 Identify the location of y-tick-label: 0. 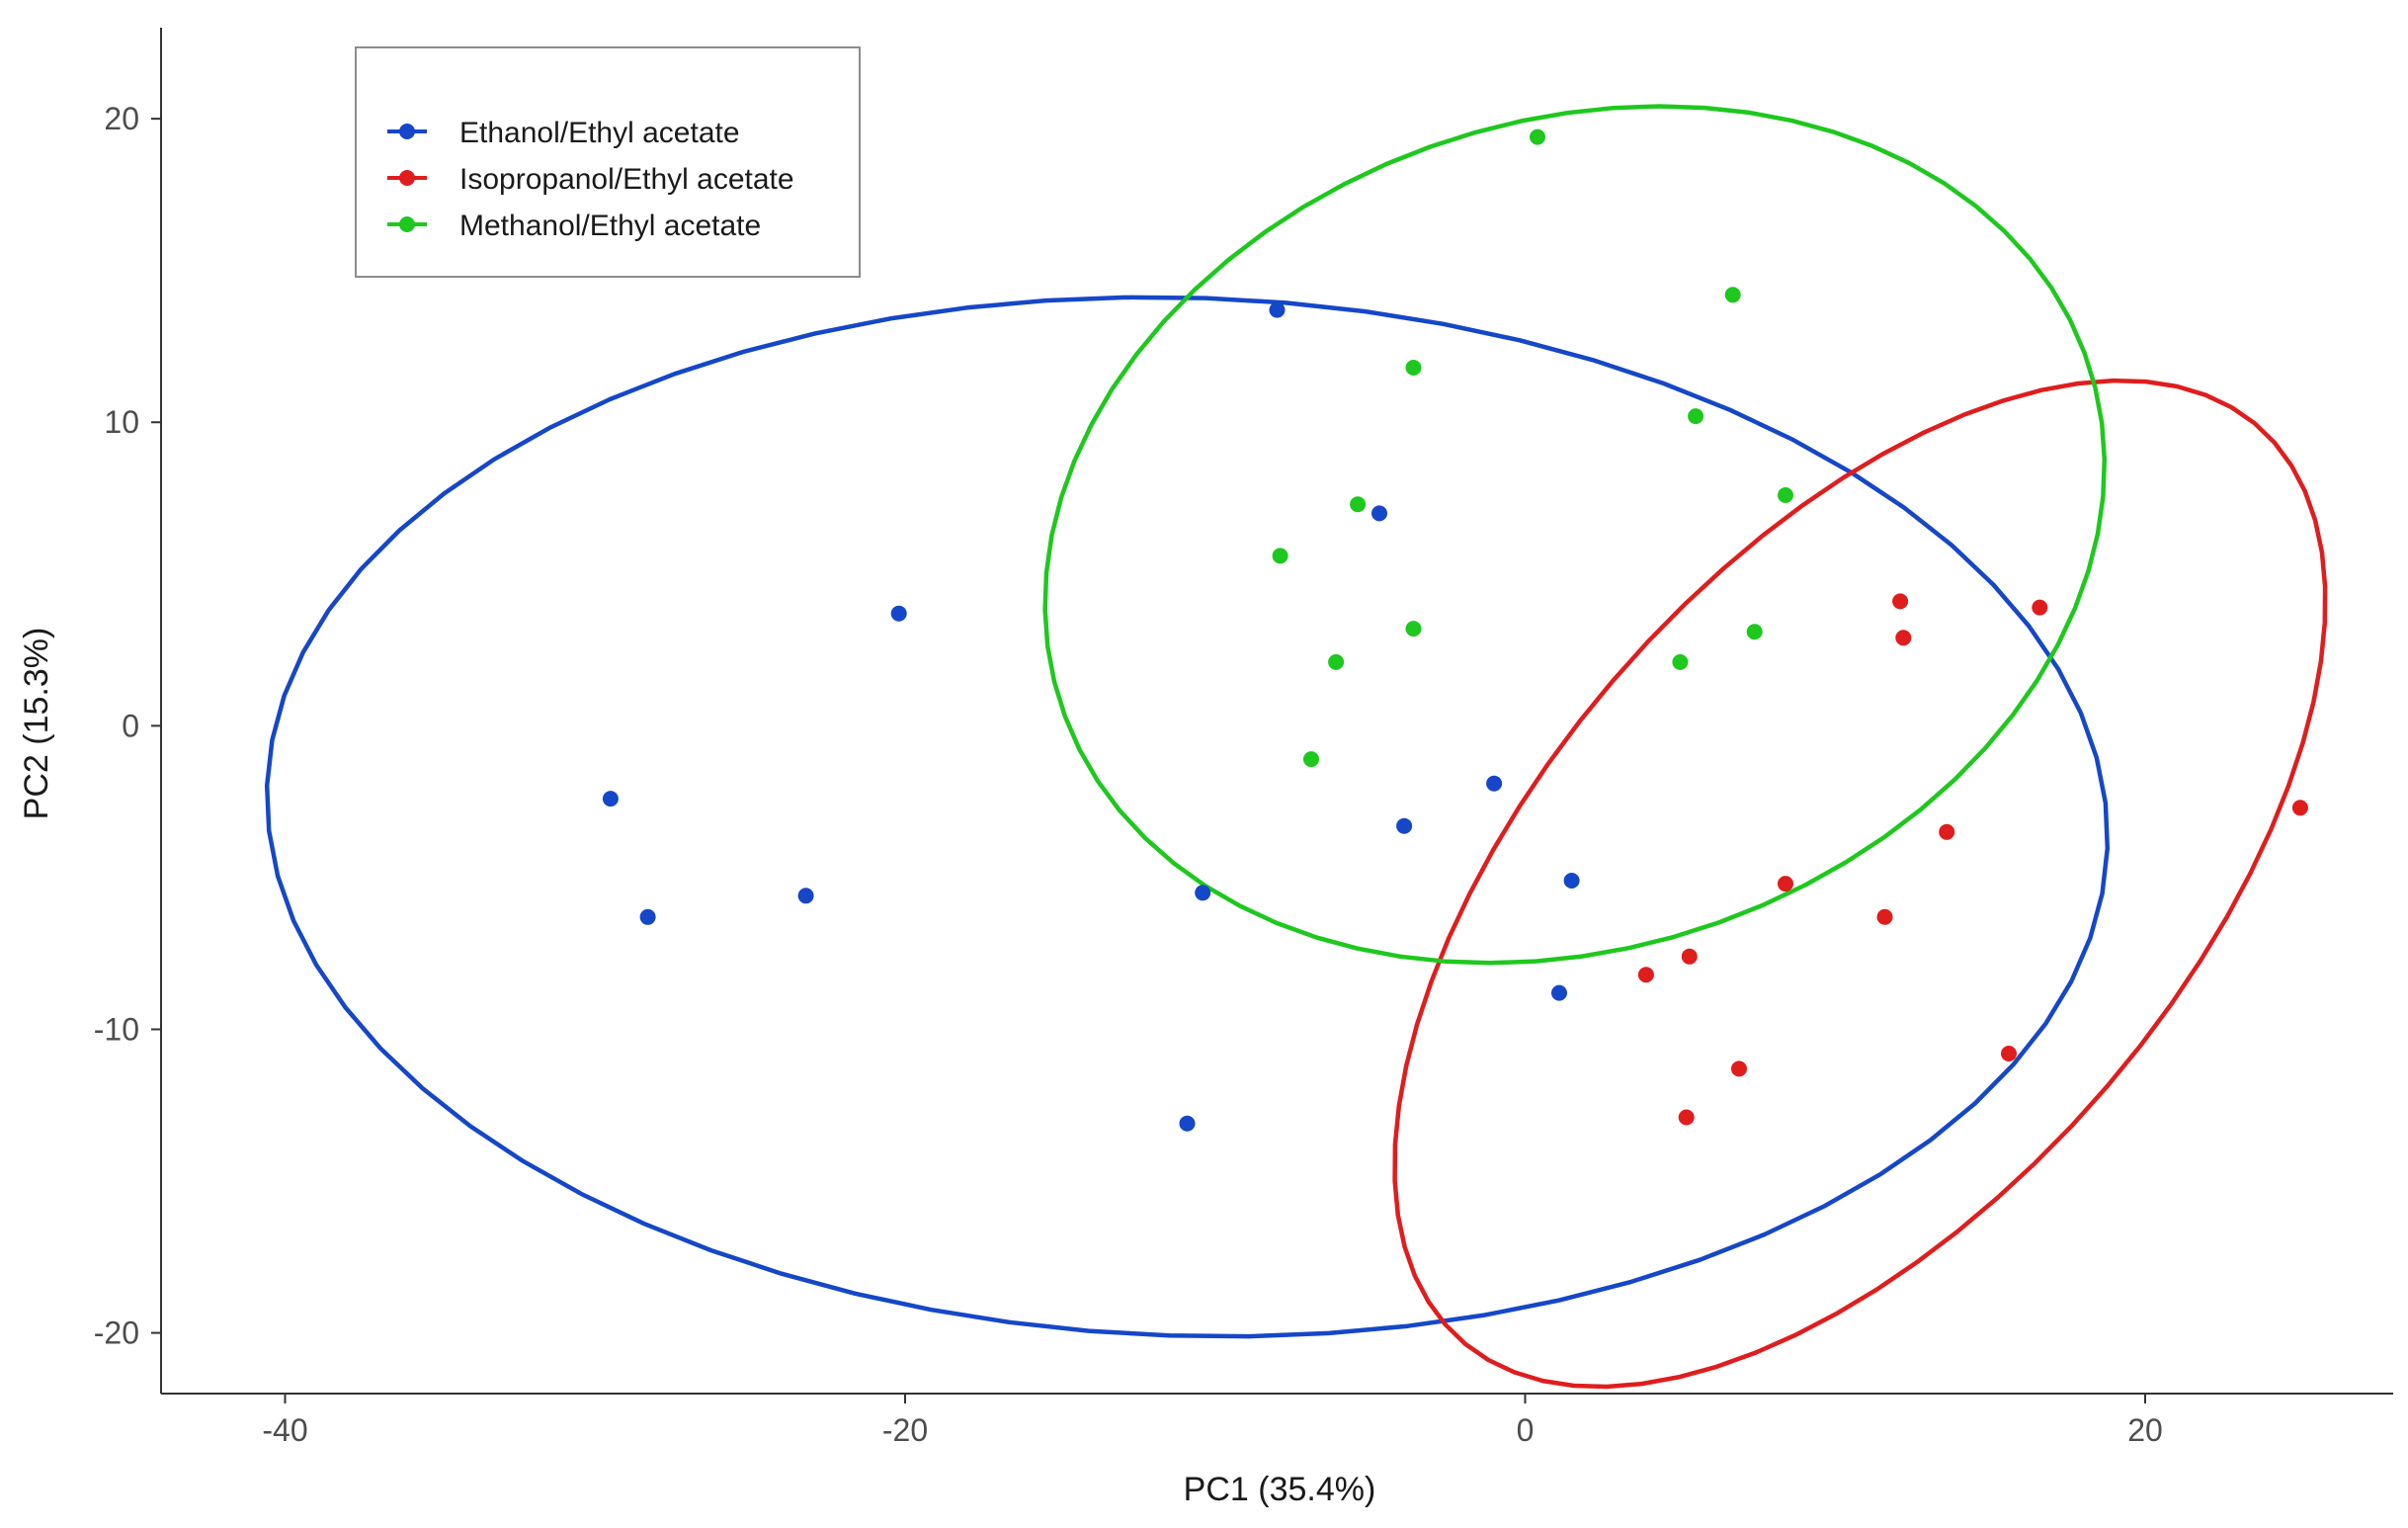
(130, 725).